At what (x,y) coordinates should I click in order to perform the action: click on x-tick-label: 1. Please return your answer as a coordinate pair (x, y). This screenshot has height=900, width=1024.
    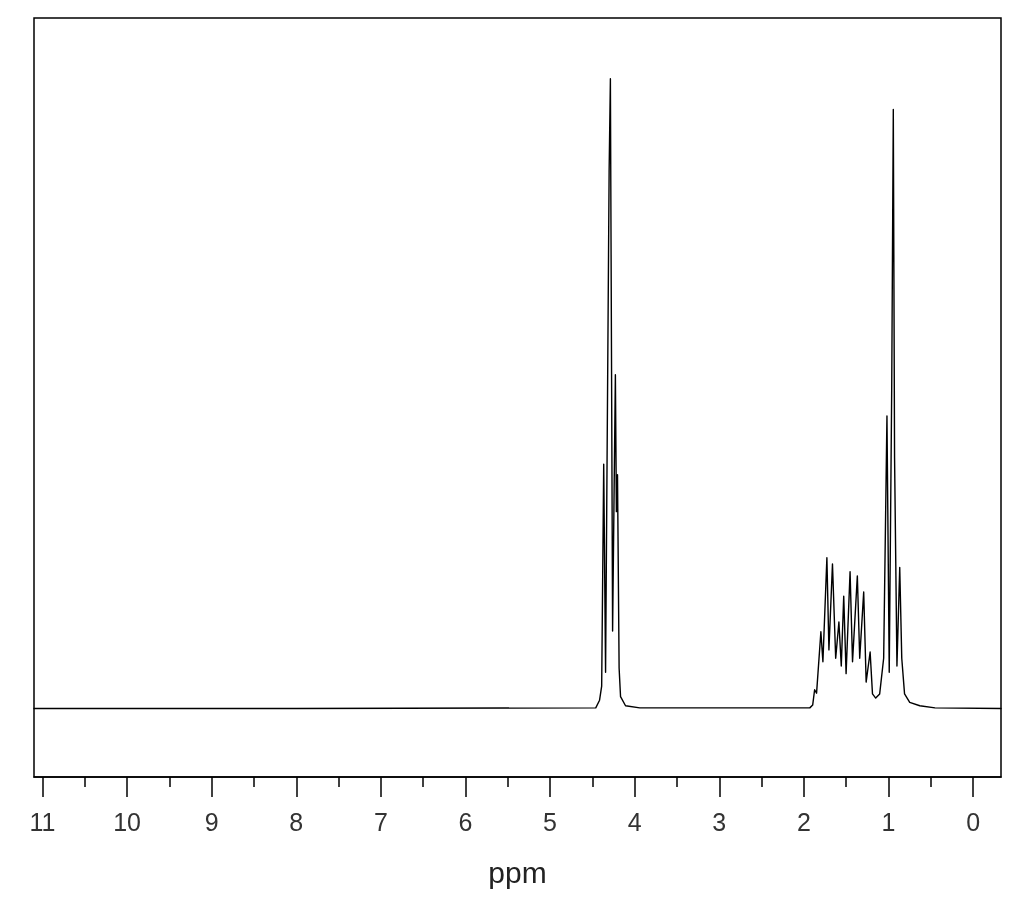
    Looking at the image, I should click on (888, 821).